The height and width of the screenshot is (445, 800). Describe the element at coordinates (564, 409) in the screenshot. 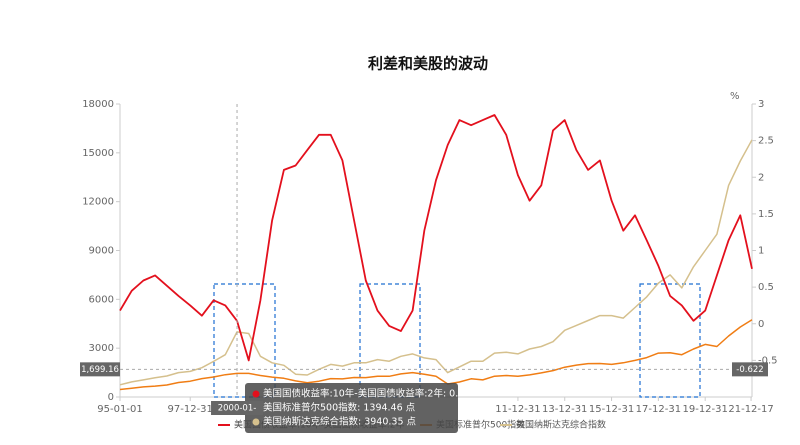

I see `x-tick-label: 13-12-31` at that location.